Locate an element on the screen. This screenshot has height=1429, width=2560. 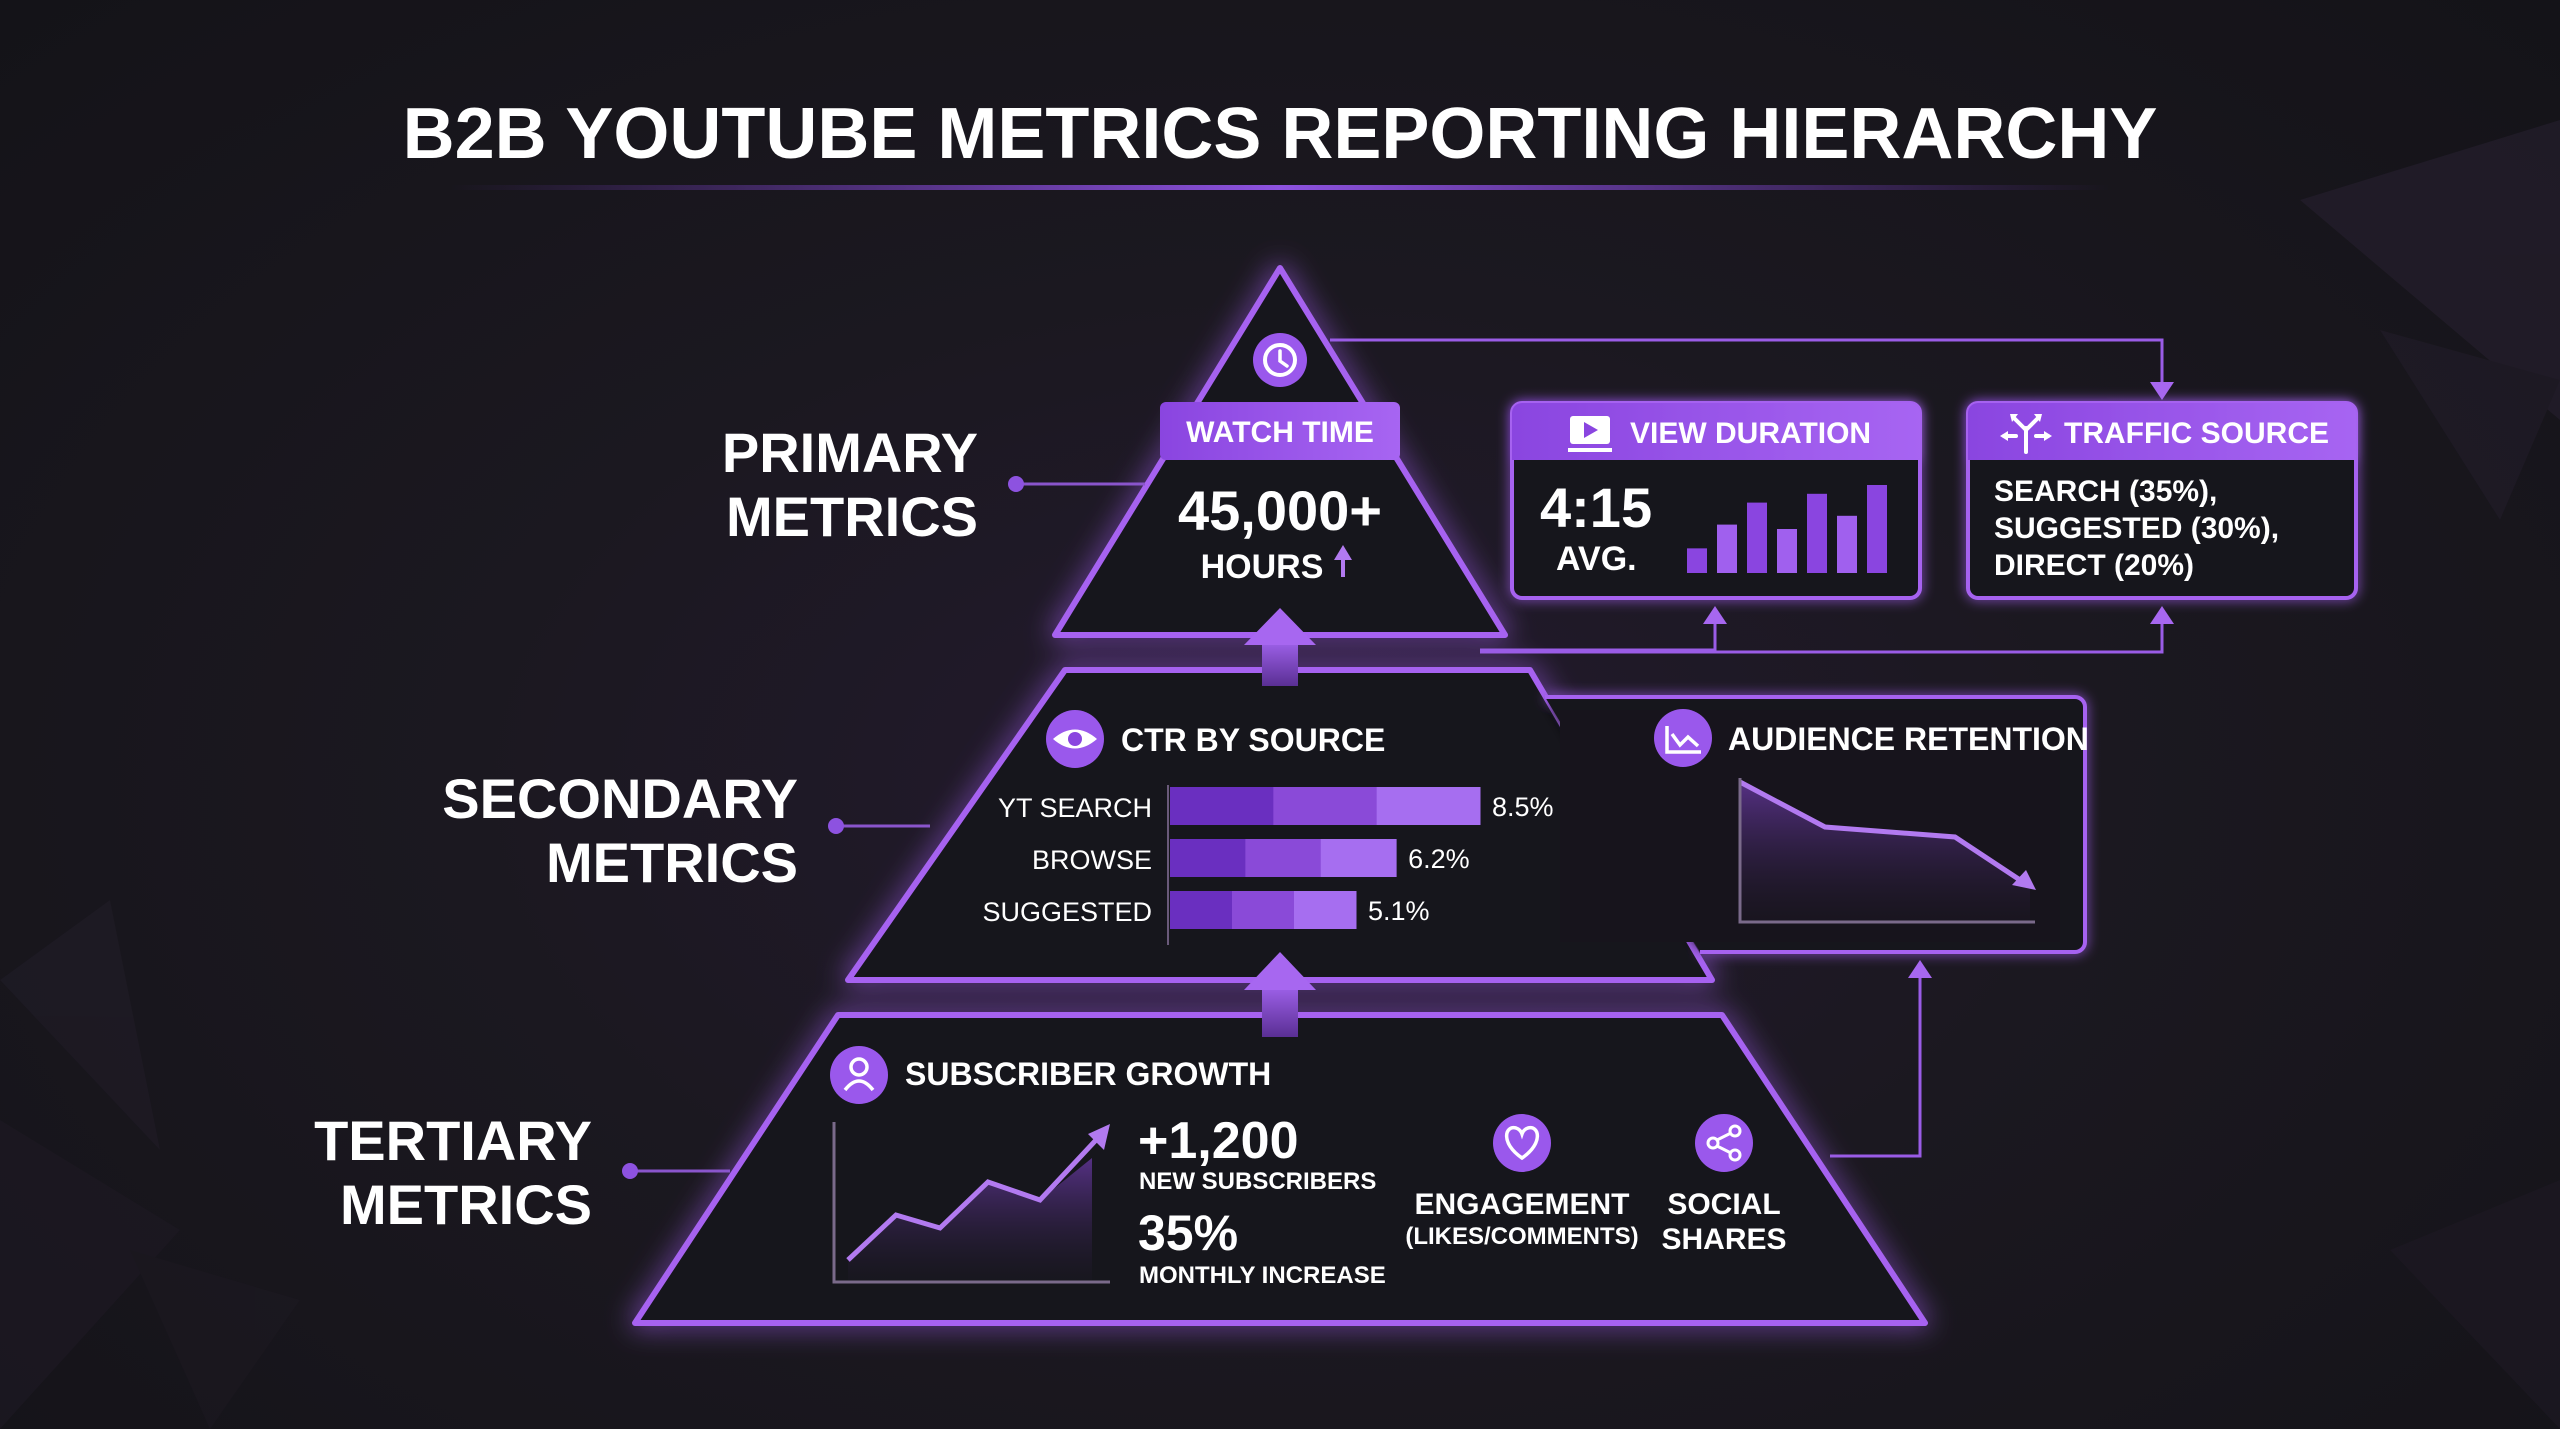
ctr-value-label: 8.5% is located at coordinates (1523, 807).